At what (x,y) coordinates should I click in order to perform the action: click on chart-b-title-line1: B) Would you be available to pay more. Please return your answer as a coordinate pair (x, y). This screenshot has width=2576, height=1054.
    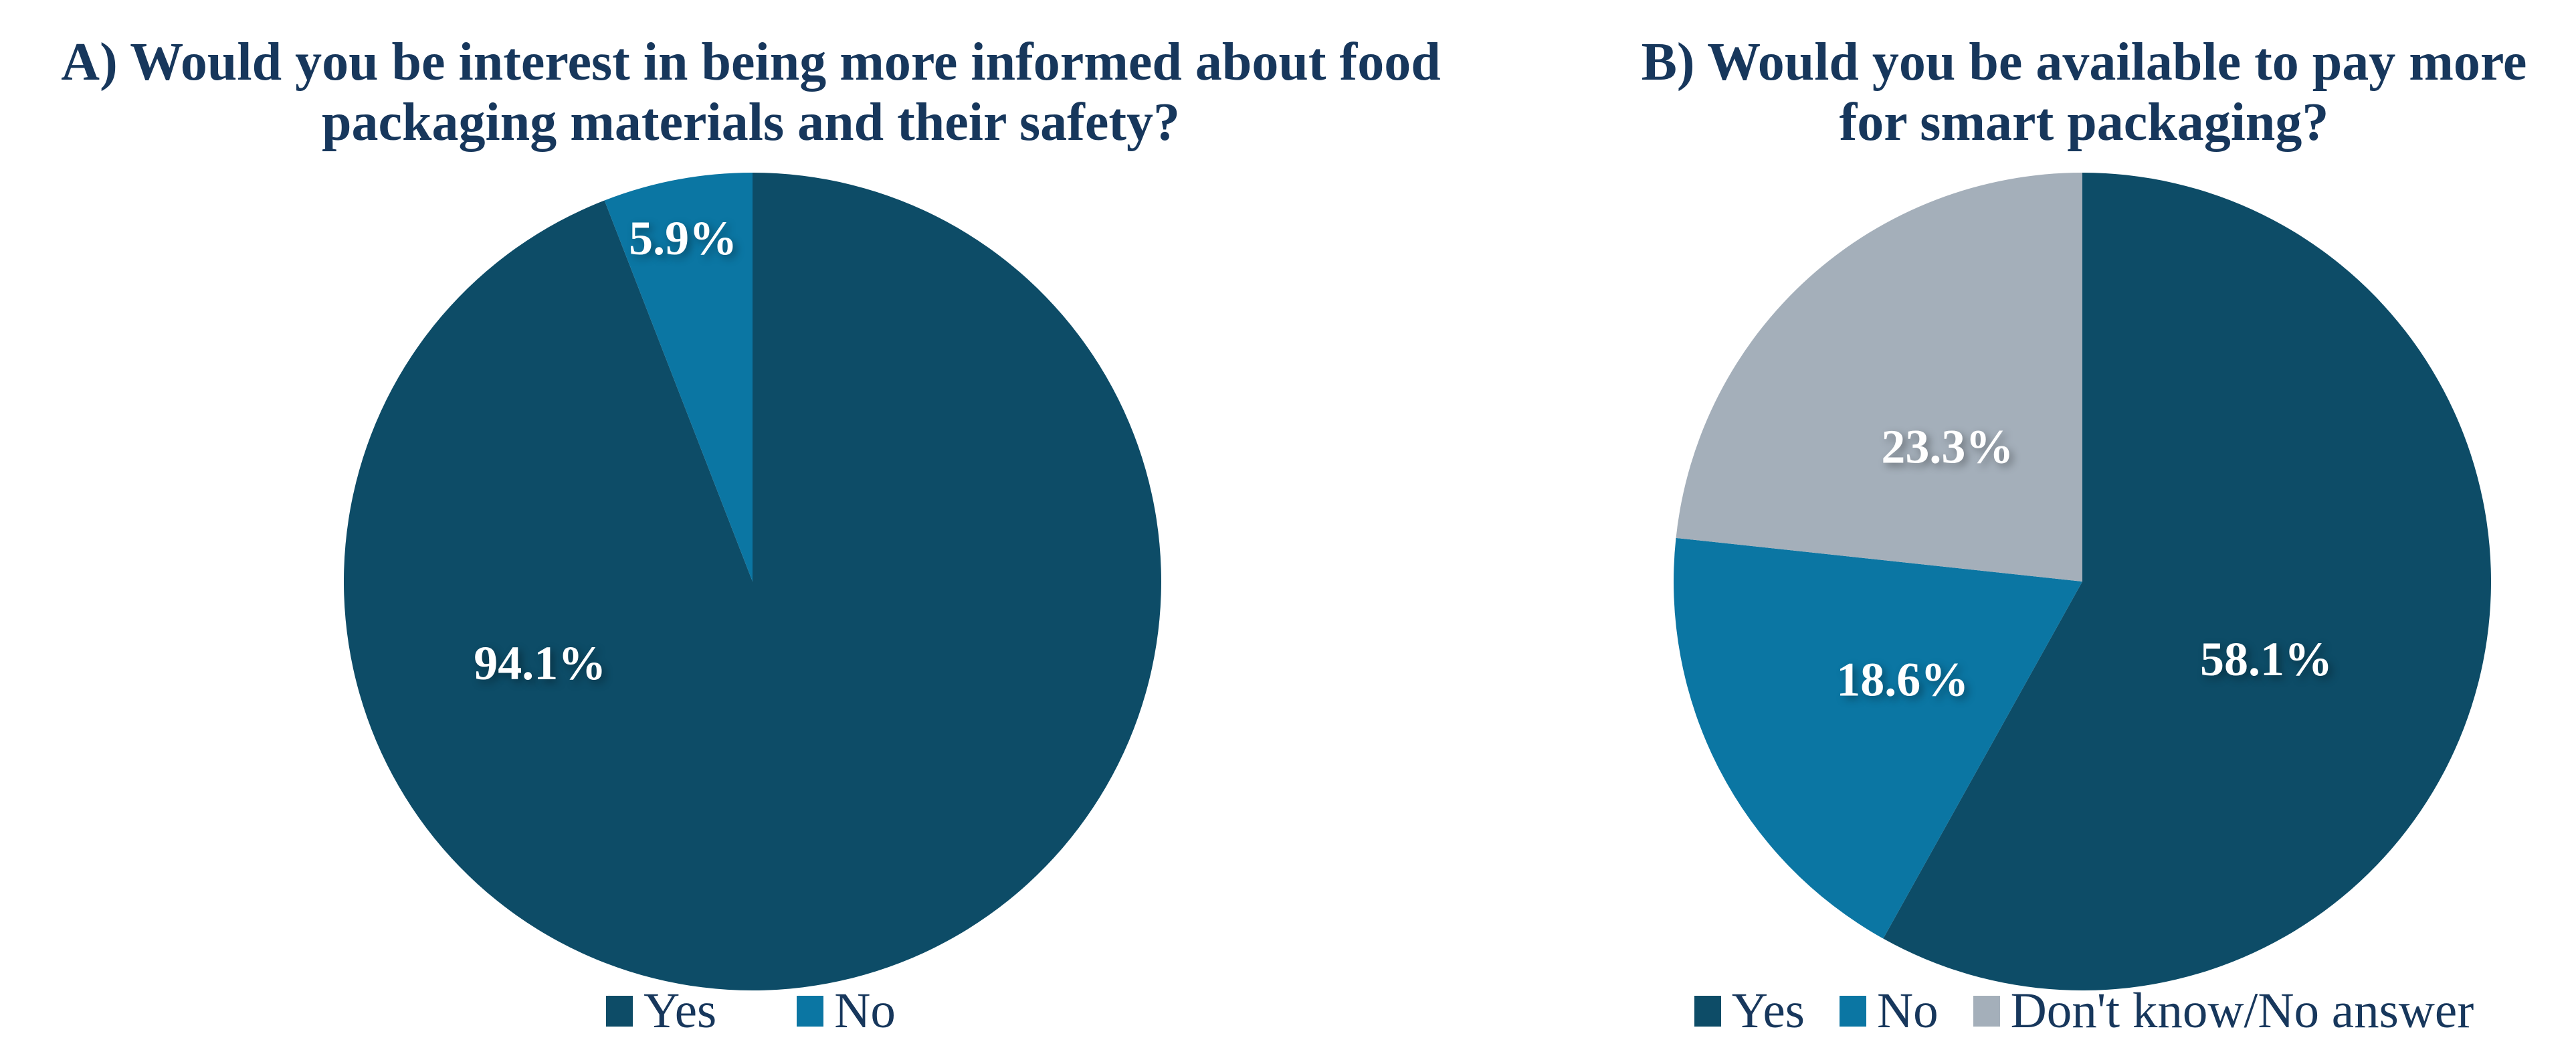
    Looking at the image, I should click on (2084, 63).